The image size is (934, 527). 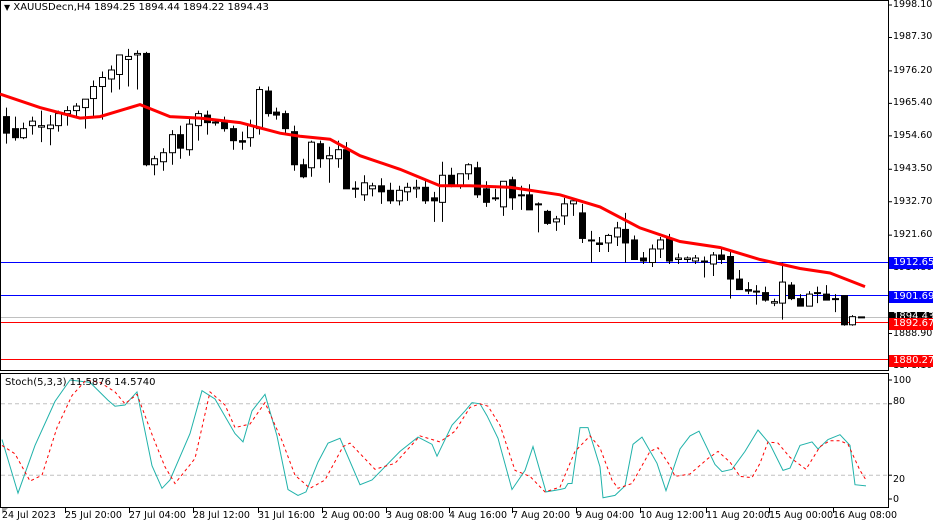 What do you see at coordinates (899, 401) in the screenshot?
I see `stoch-axis-80: 80` at bounding box center [899, 401].